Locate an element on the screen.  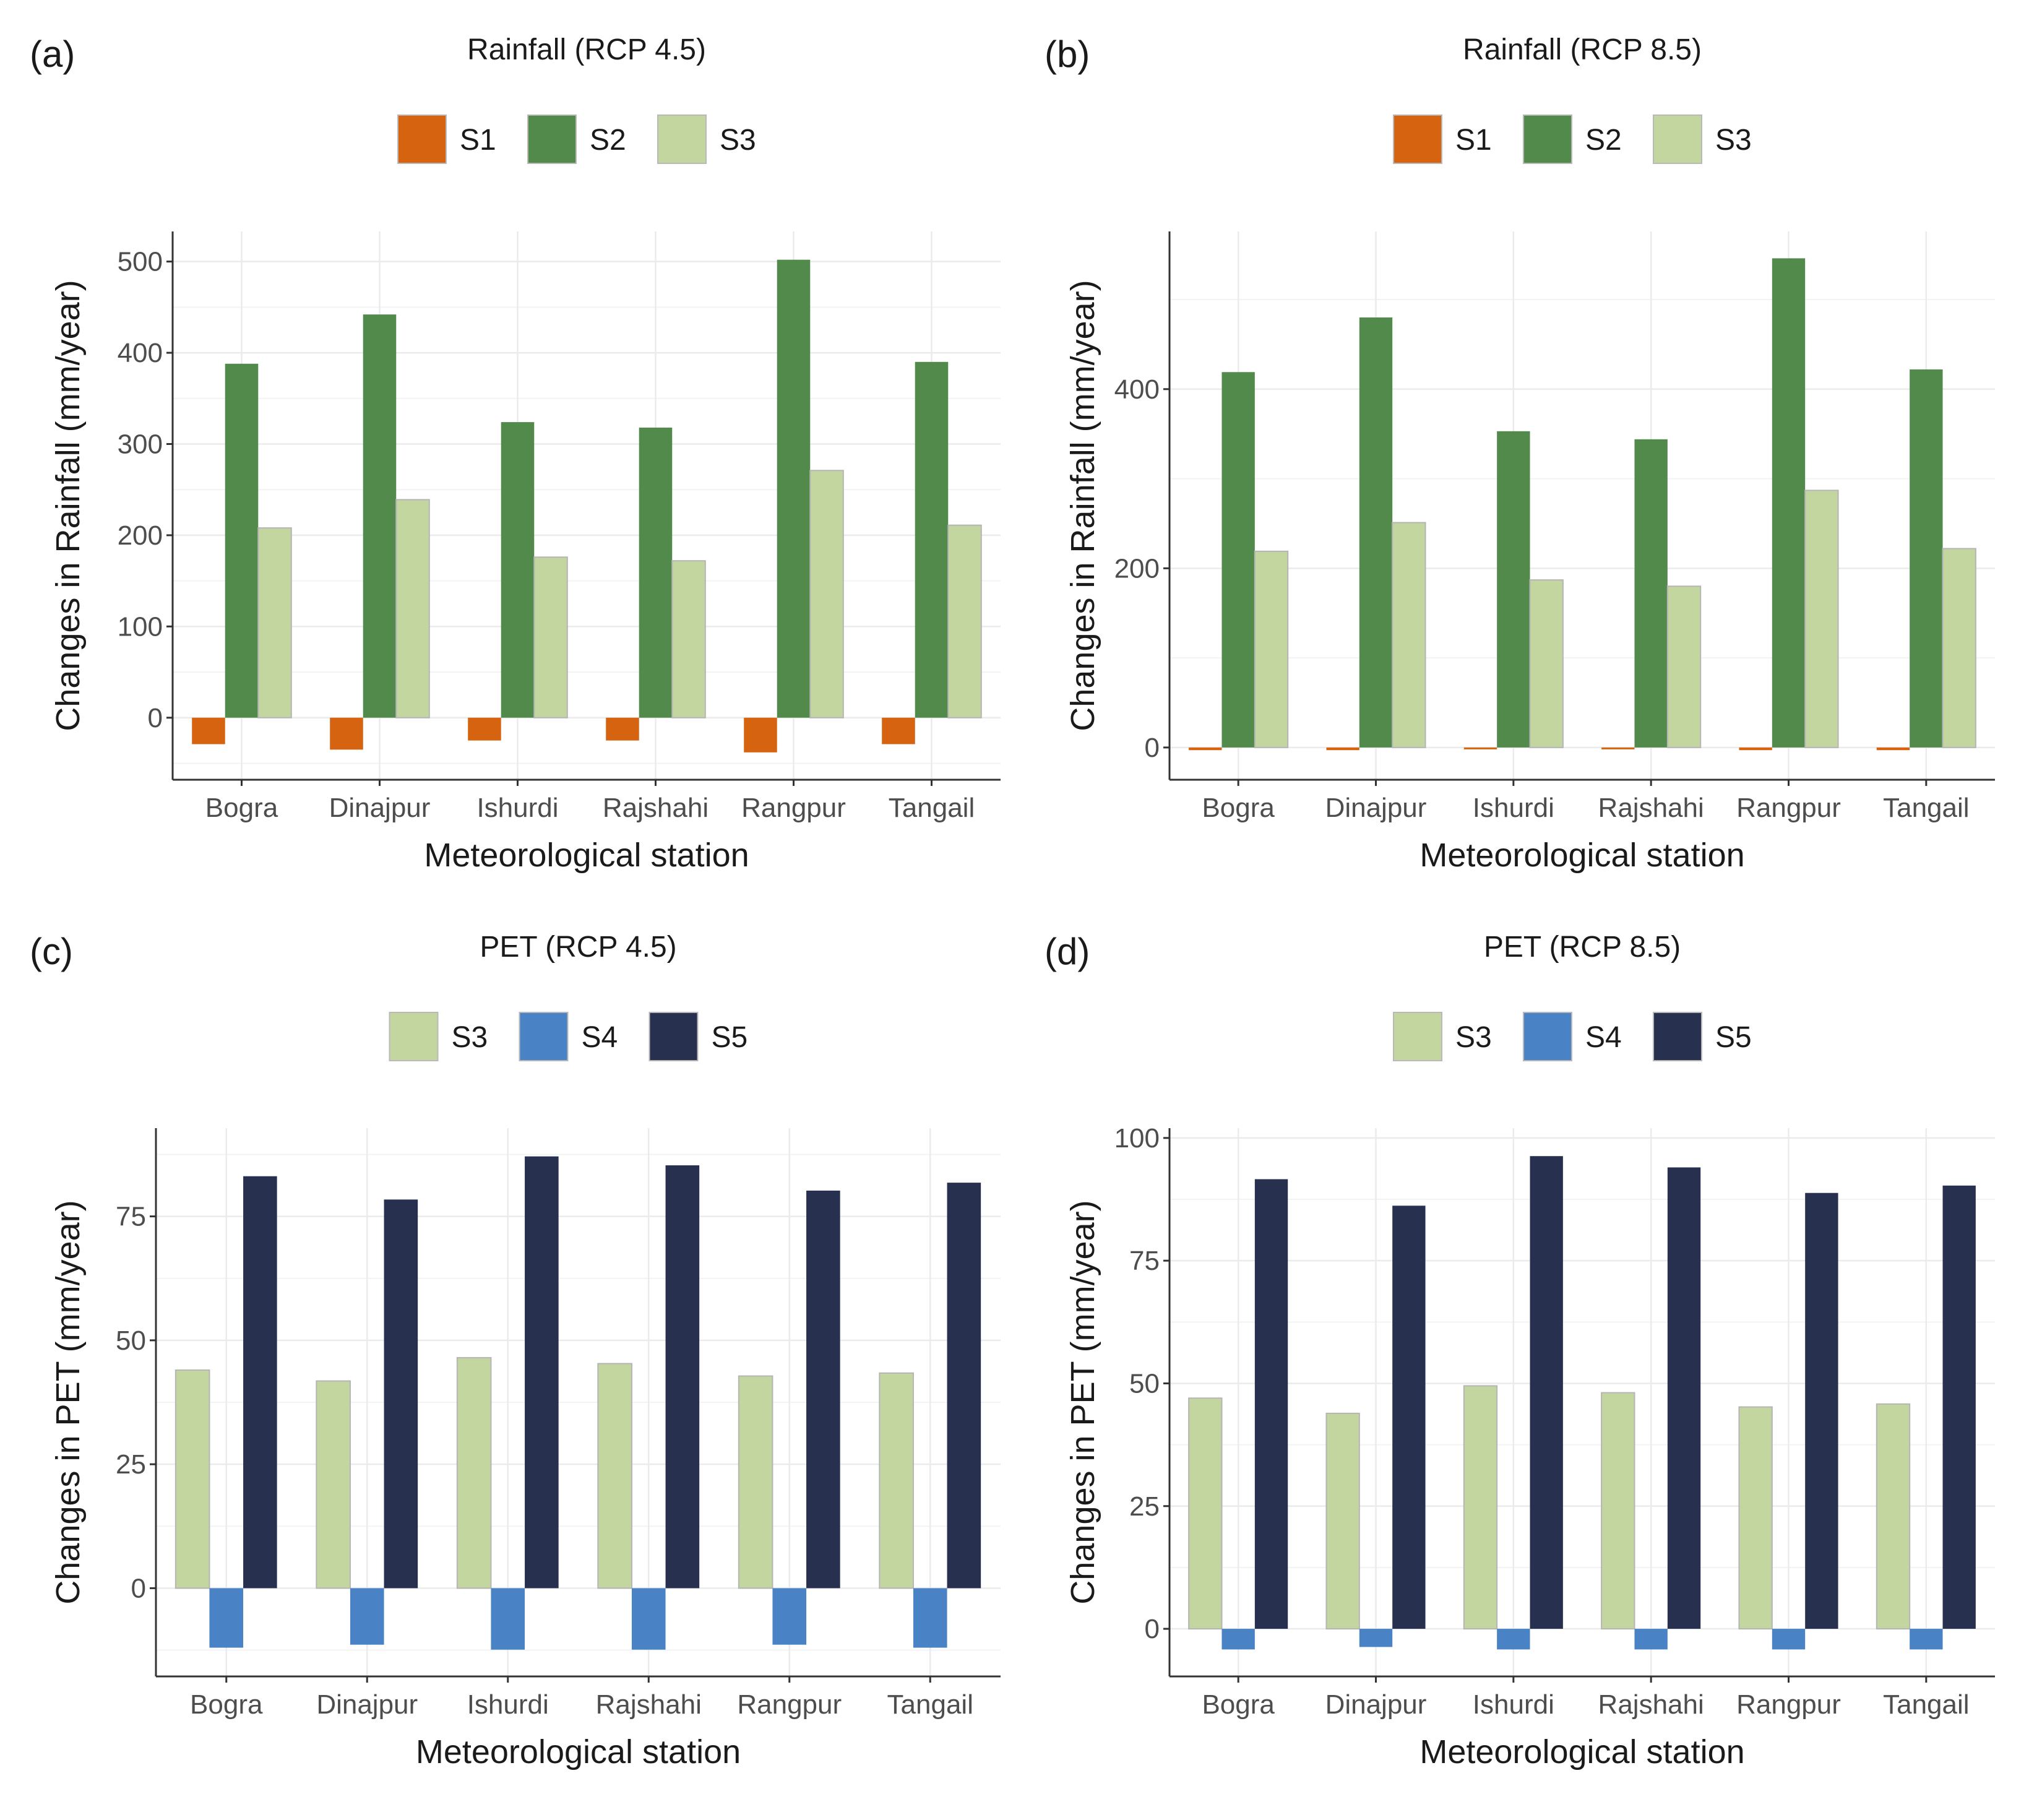
legend-label-S4: S4 is located at coordinates (1603, 1037).